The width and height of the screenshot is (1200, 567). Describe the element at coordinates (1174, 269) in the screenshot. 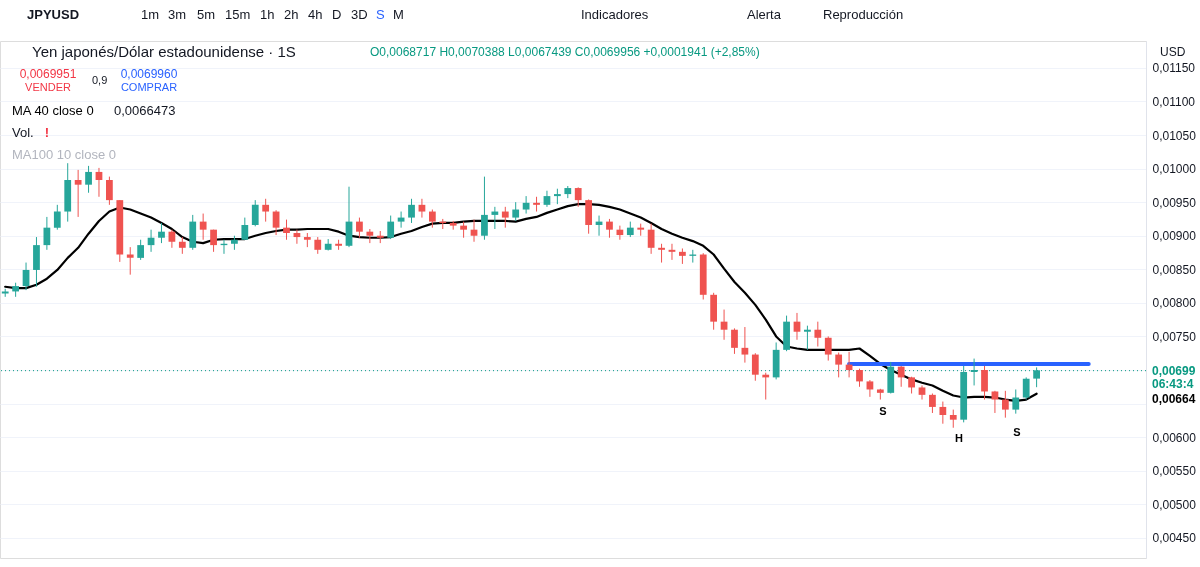

I see `y-tick-label: 0,00850` at that location.